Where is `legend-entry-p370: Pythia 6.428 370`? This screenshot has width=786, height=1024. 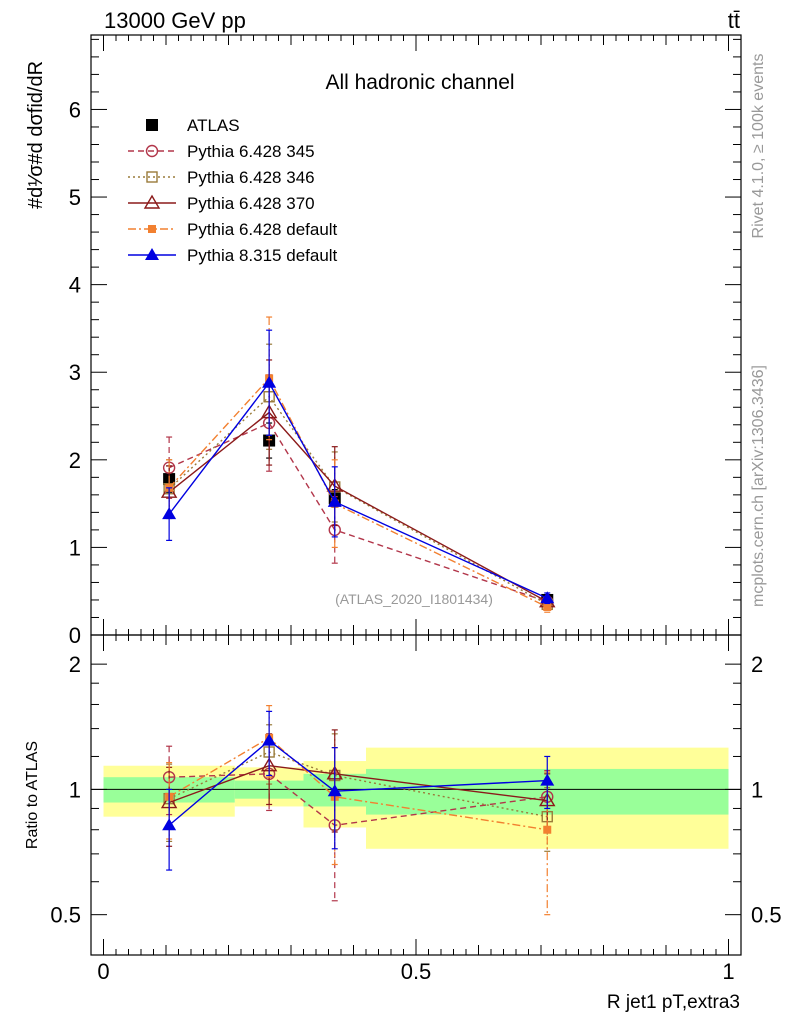
legend-entry-p370: Pythia 6.428 370 is located at coordinates (221, 203).